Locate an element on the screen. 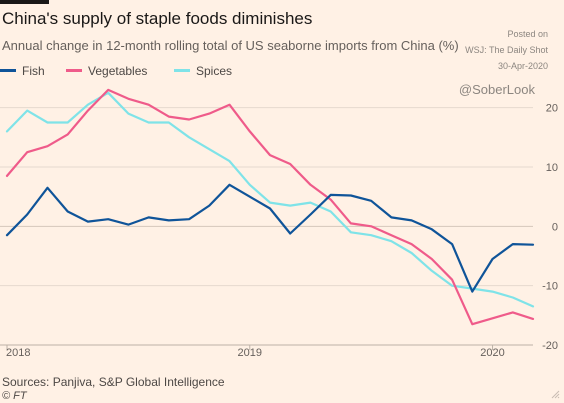  x-tick-label: 2020 is located at coordinates (492, 353).